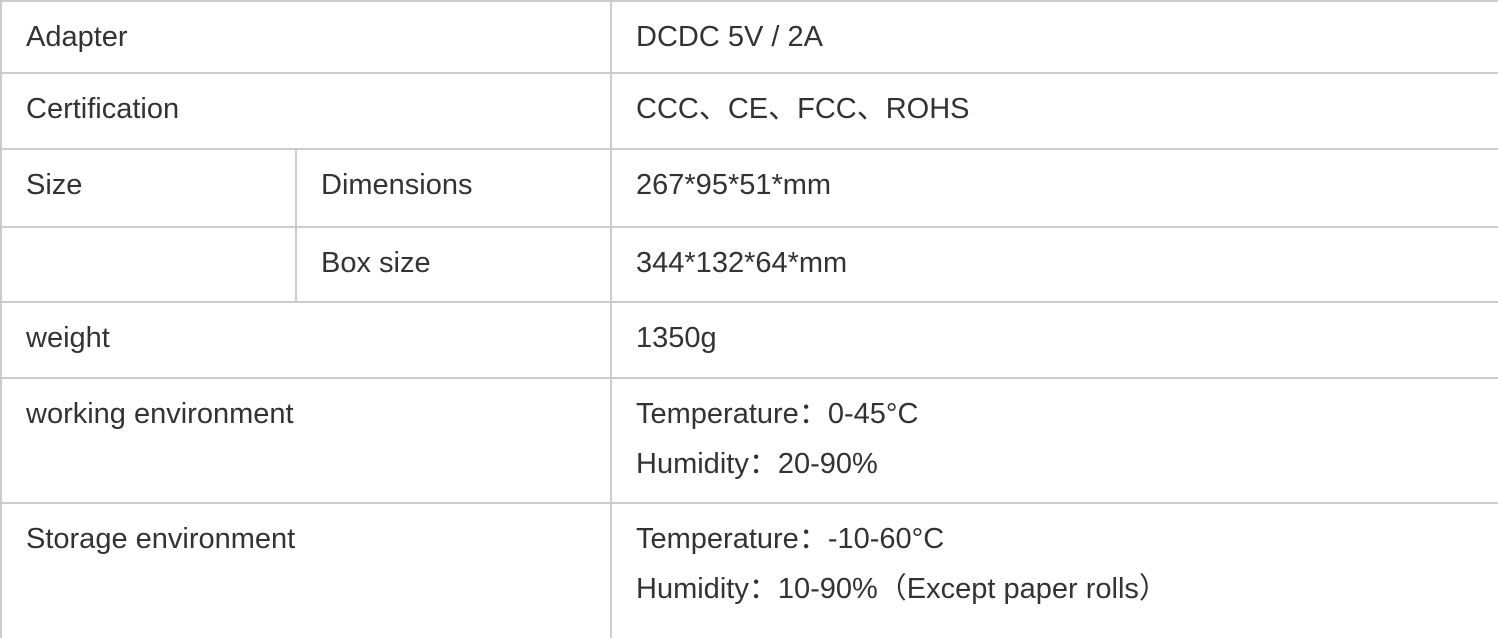  What do you see at coordinates (1054, 187) in the screenshot?
I see `spec-value: 267*95*51*mm` at bounding box center [1054, 187].